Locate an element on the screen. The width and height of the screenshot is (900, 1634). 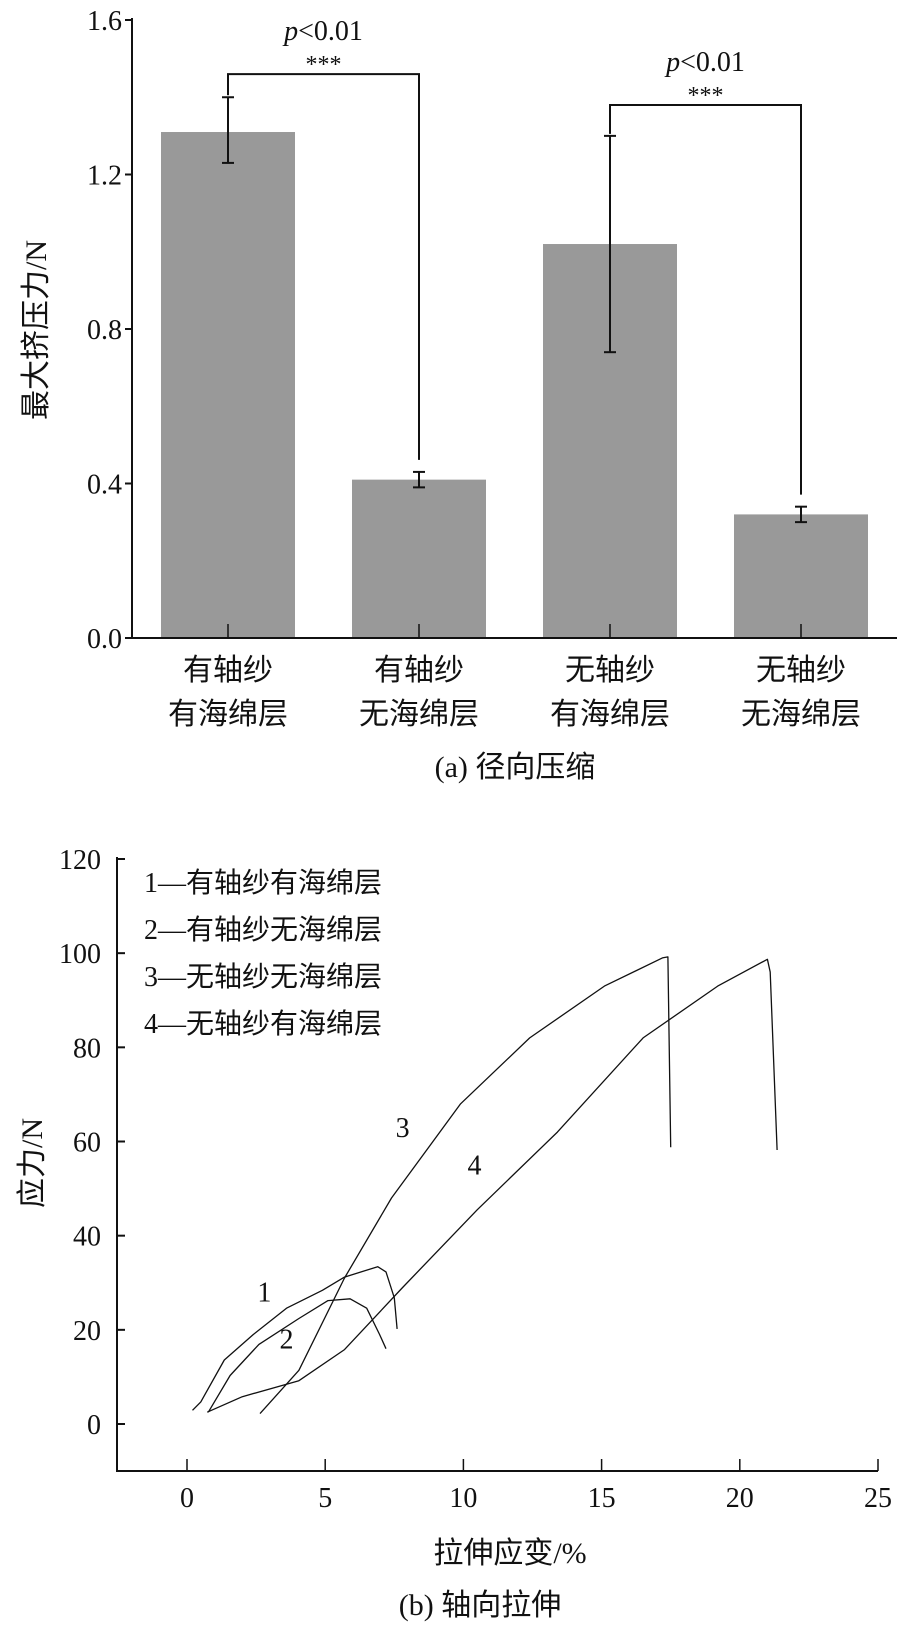
x-tick-label: 20 is located at coordinates (740, 1498).